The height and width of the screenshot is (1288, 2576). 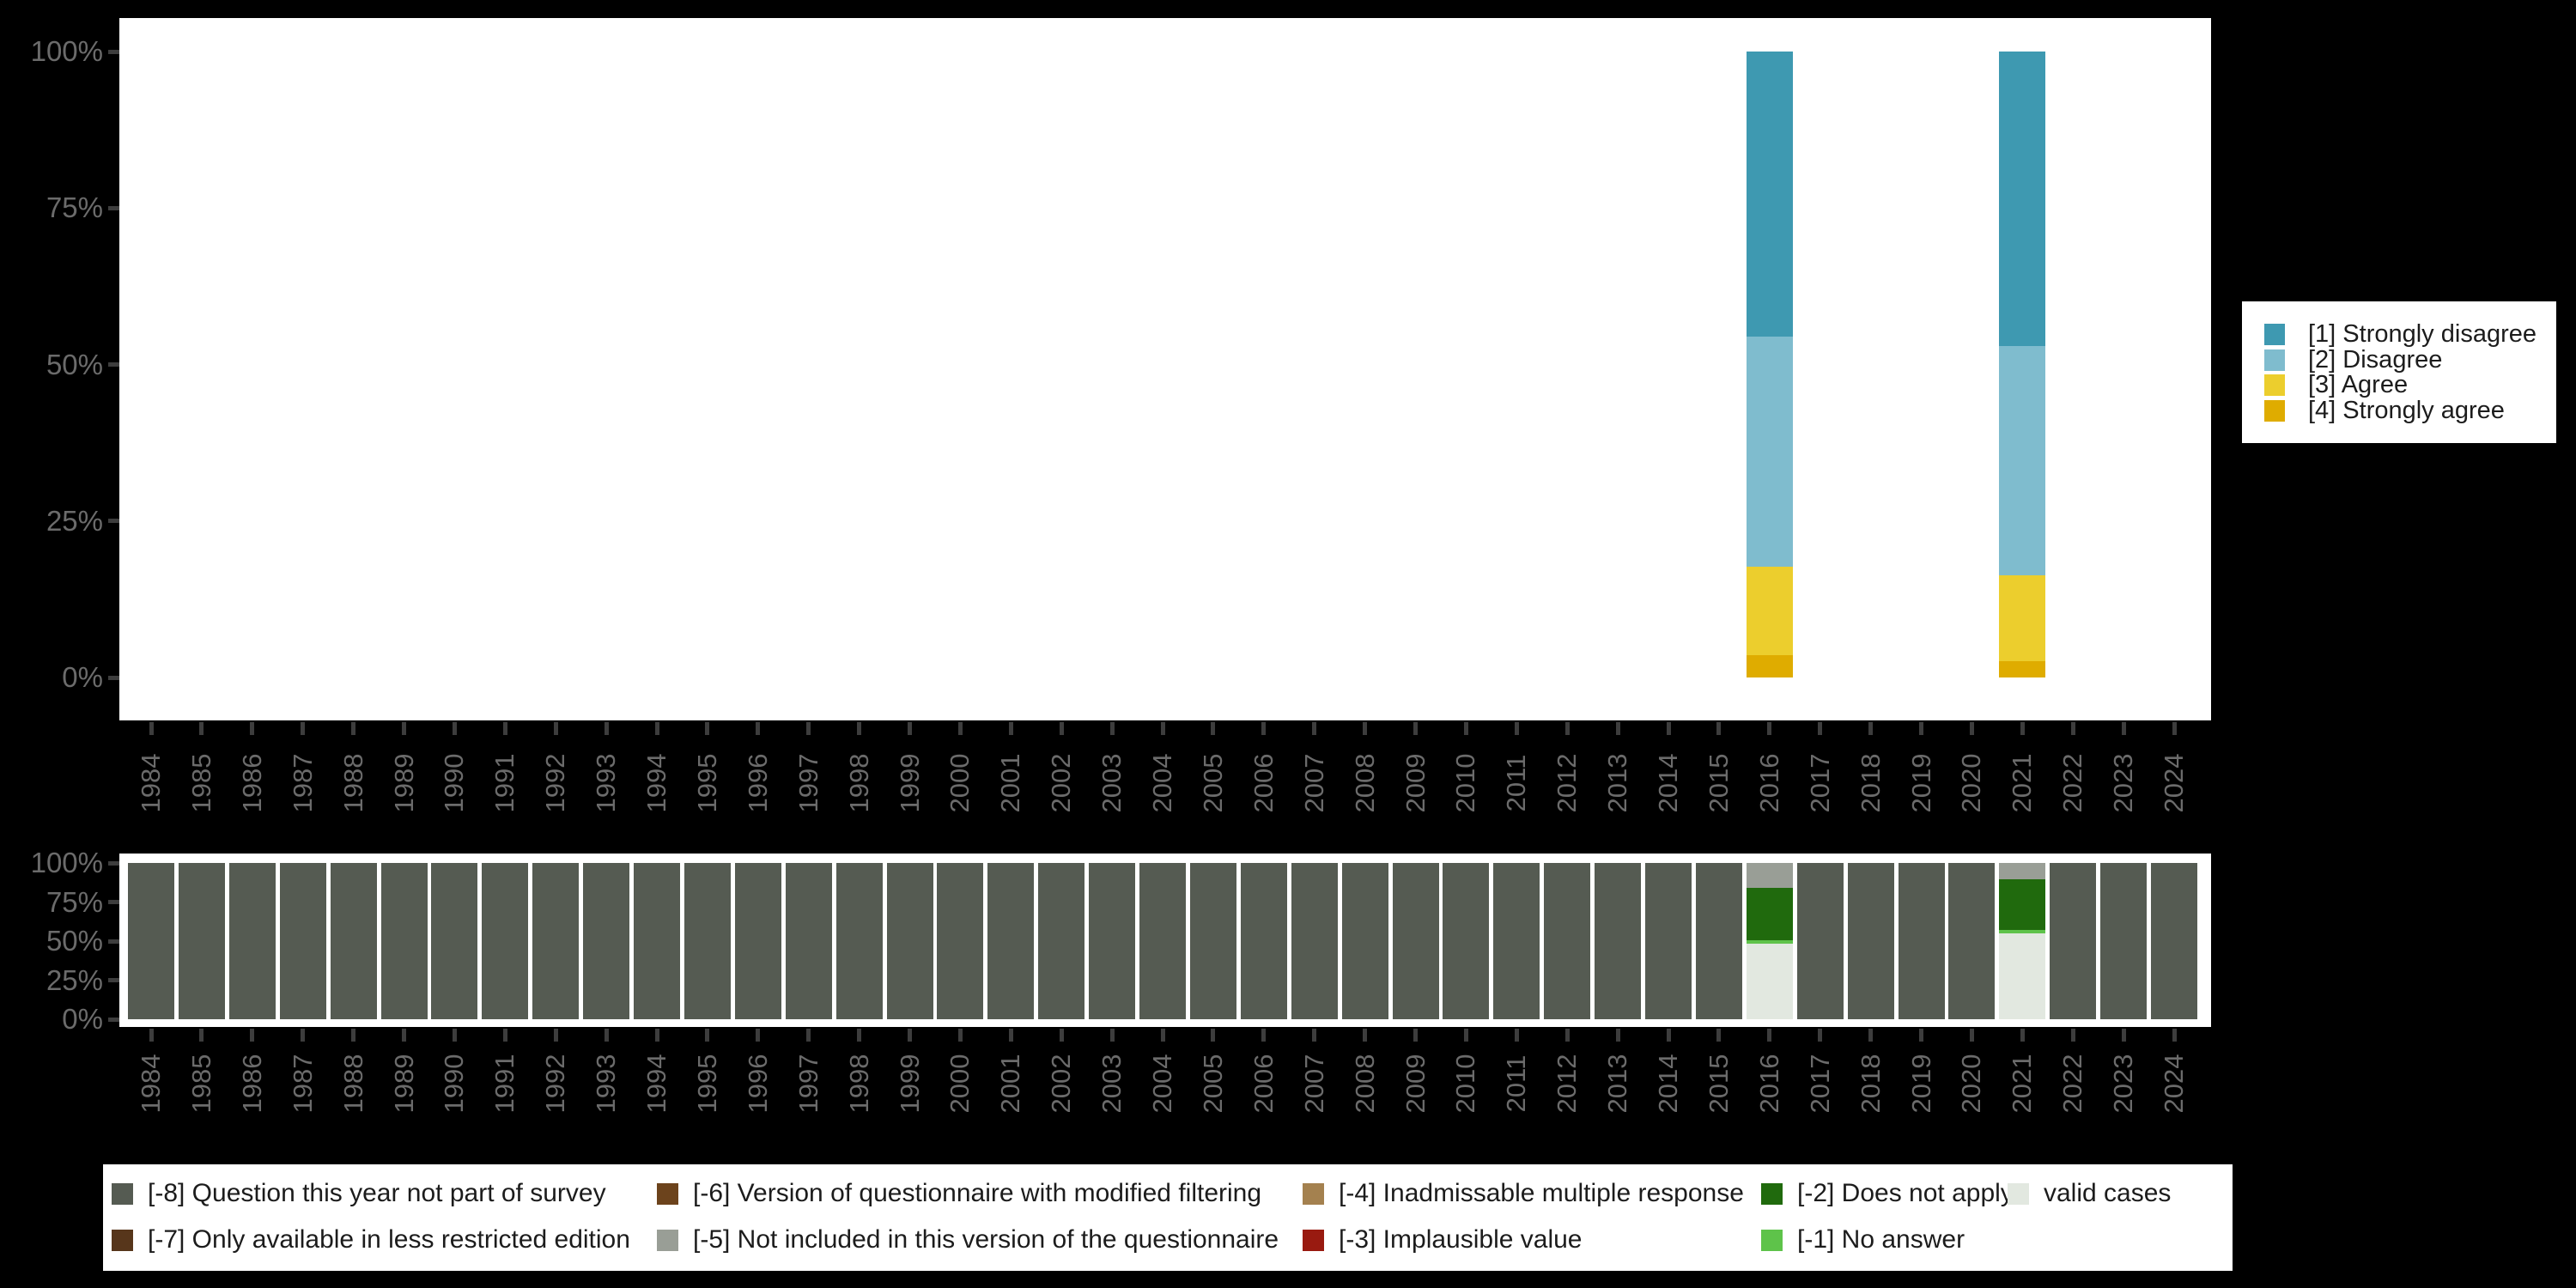 What do you see at coordinates (123, 1240) in the screenshot?
I see `legend-swatch-7-only-available-in-less-restricted-edition` at bounding box center [123, 1240].